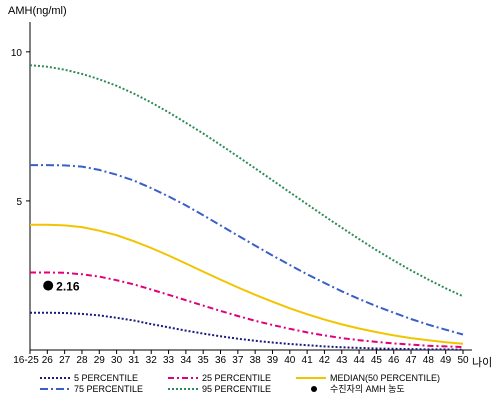 This screenshot has width=500, height=400. Describe the element at coordinates (134, 360) in the screenshot. I see `x-tick-label: 31` at that location.